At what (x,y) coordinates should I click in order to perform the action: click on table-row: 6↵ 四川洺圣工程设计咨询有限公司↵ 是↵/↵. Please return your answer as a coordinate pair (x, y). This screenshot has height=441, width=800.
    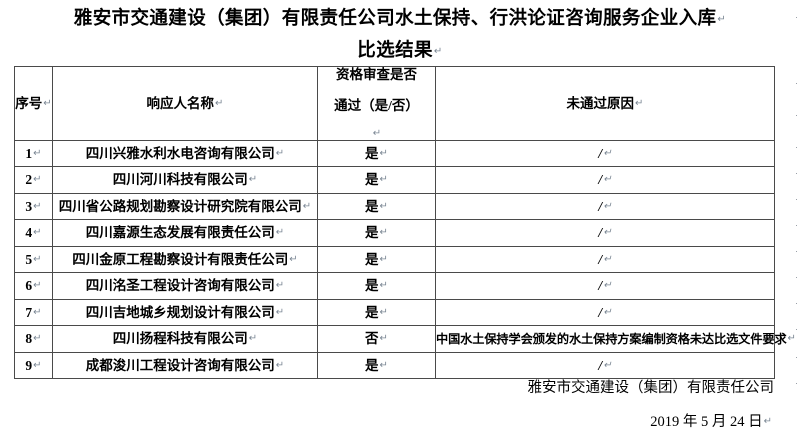
    Looking at the image, I should click on (394, 286).